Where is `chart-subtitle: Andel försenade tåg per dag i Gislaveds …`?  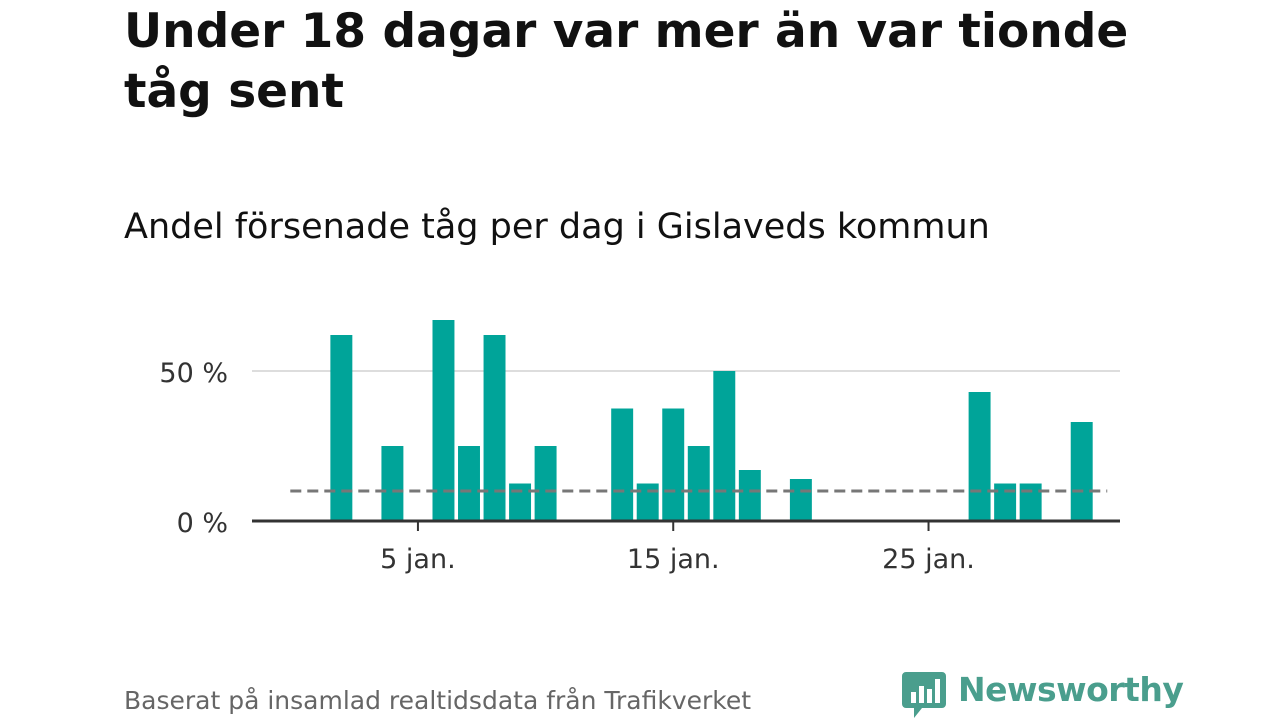 chart-subtitle: Andel försenade tåg per dag i Gislaveds … is located at coordinates (557, 227).